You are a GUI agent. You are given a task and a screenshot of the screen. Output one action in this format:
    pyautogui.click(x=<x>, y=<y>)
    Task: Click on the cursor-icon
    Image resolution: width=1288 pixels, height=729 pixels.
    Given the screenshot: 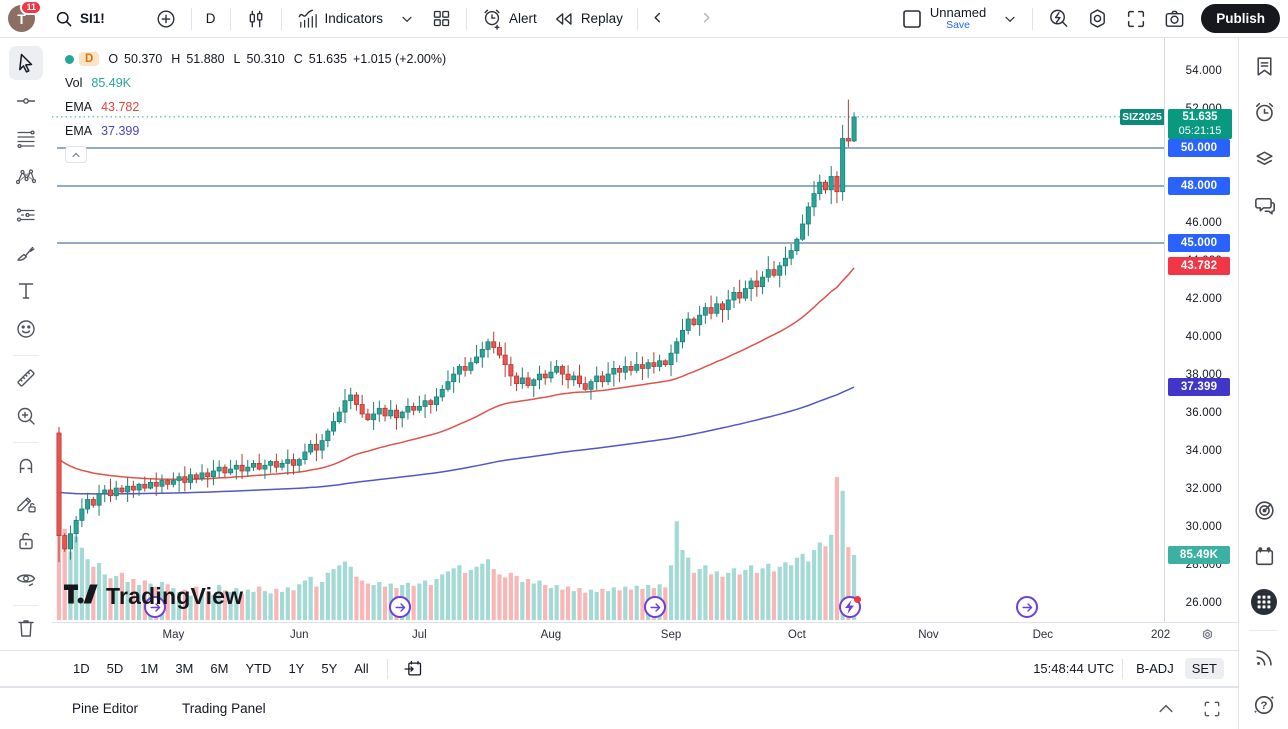 What is the action you would take?
    pyautogui.click(x=26, y=63)
    